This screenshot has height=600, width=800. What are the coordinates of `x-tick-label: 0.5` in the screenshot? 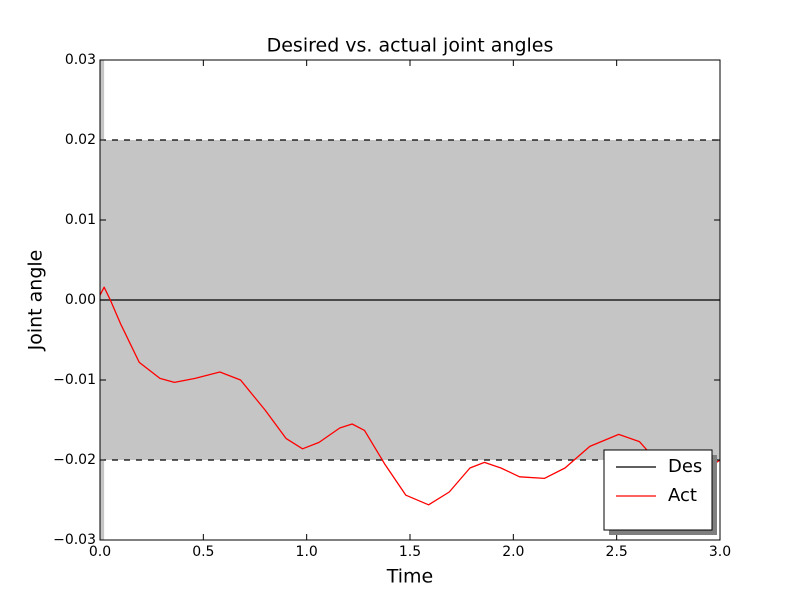 It's located at (203, 552).